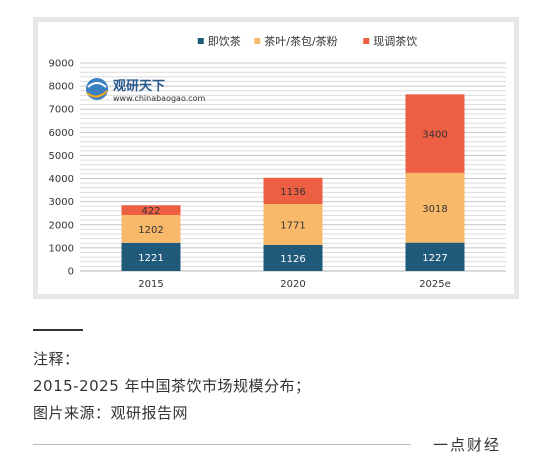  Describe the element at coordinates (150, 284) in the screenshot. I see `x-tick-label: 2015` at that location.